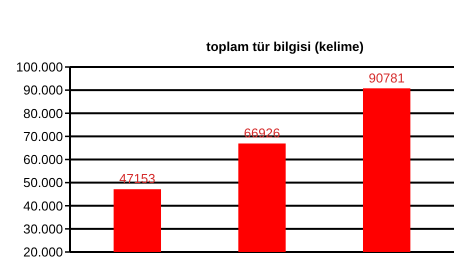  What do you see at coordinates (39, 67) in the screenshot?
I see `y-tick-label: 100.000` at bounding box center [39, 67].